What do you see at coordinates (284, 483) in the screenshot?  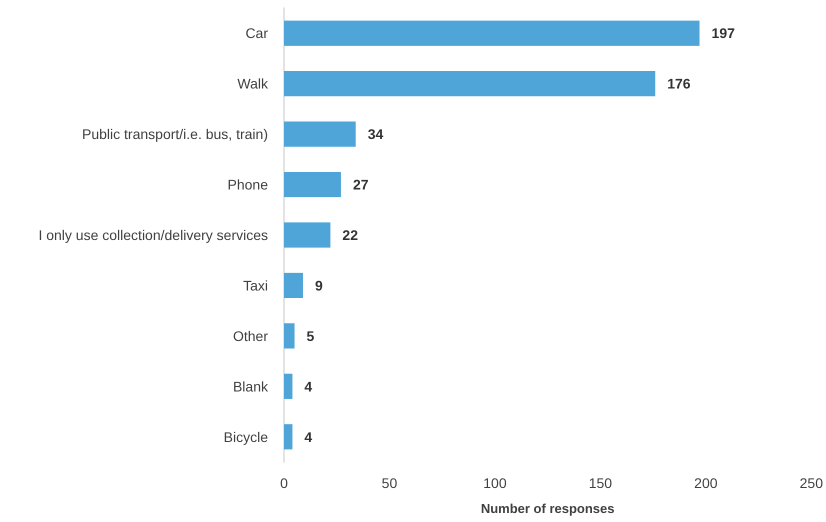 I see `x-tick-label: 0` at bounding box center [284, 483].